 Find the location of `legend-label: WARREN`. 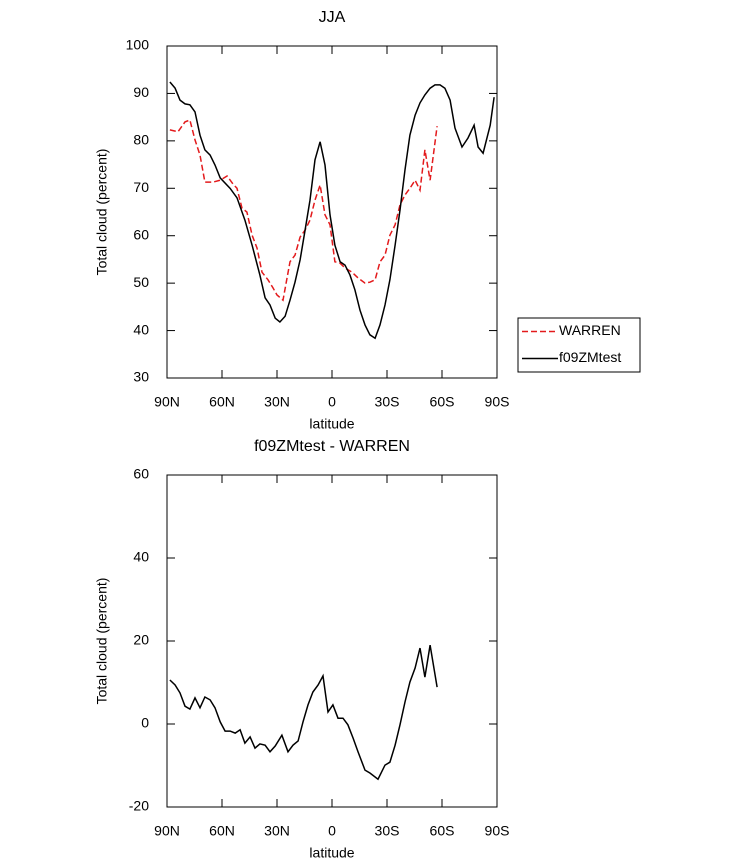

legend-label: WARREN is located at coordinates (590, 330).